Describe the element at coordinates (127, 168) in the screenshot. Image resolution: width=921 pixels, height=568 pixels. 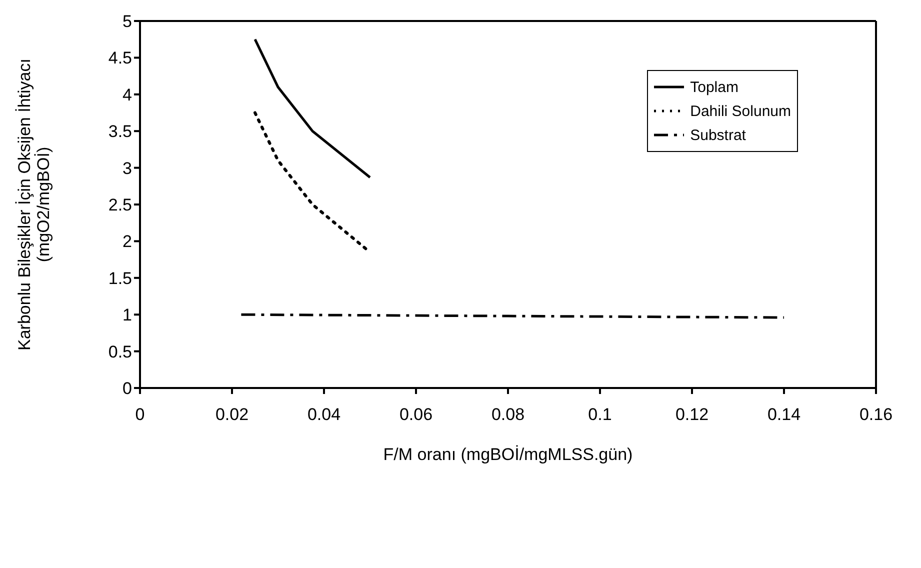
I see `y-tick-label: 3` at that location.